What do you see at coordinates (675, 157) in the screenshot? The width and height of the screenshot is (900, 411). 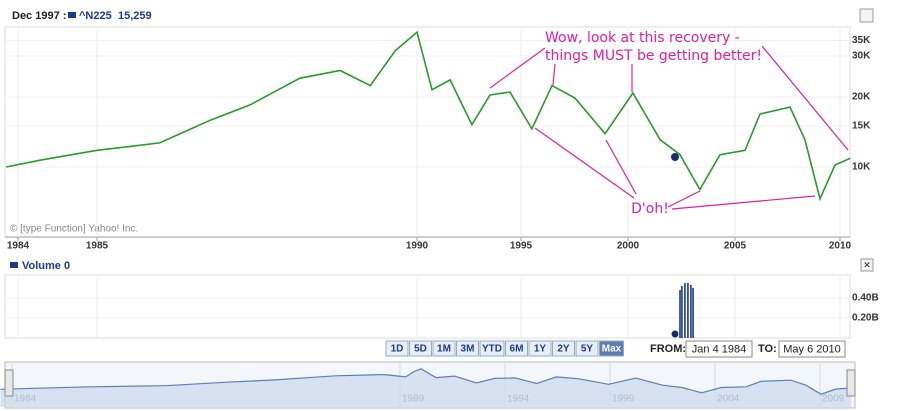 I see `cursor-dot` at bounding box center [675, 157].